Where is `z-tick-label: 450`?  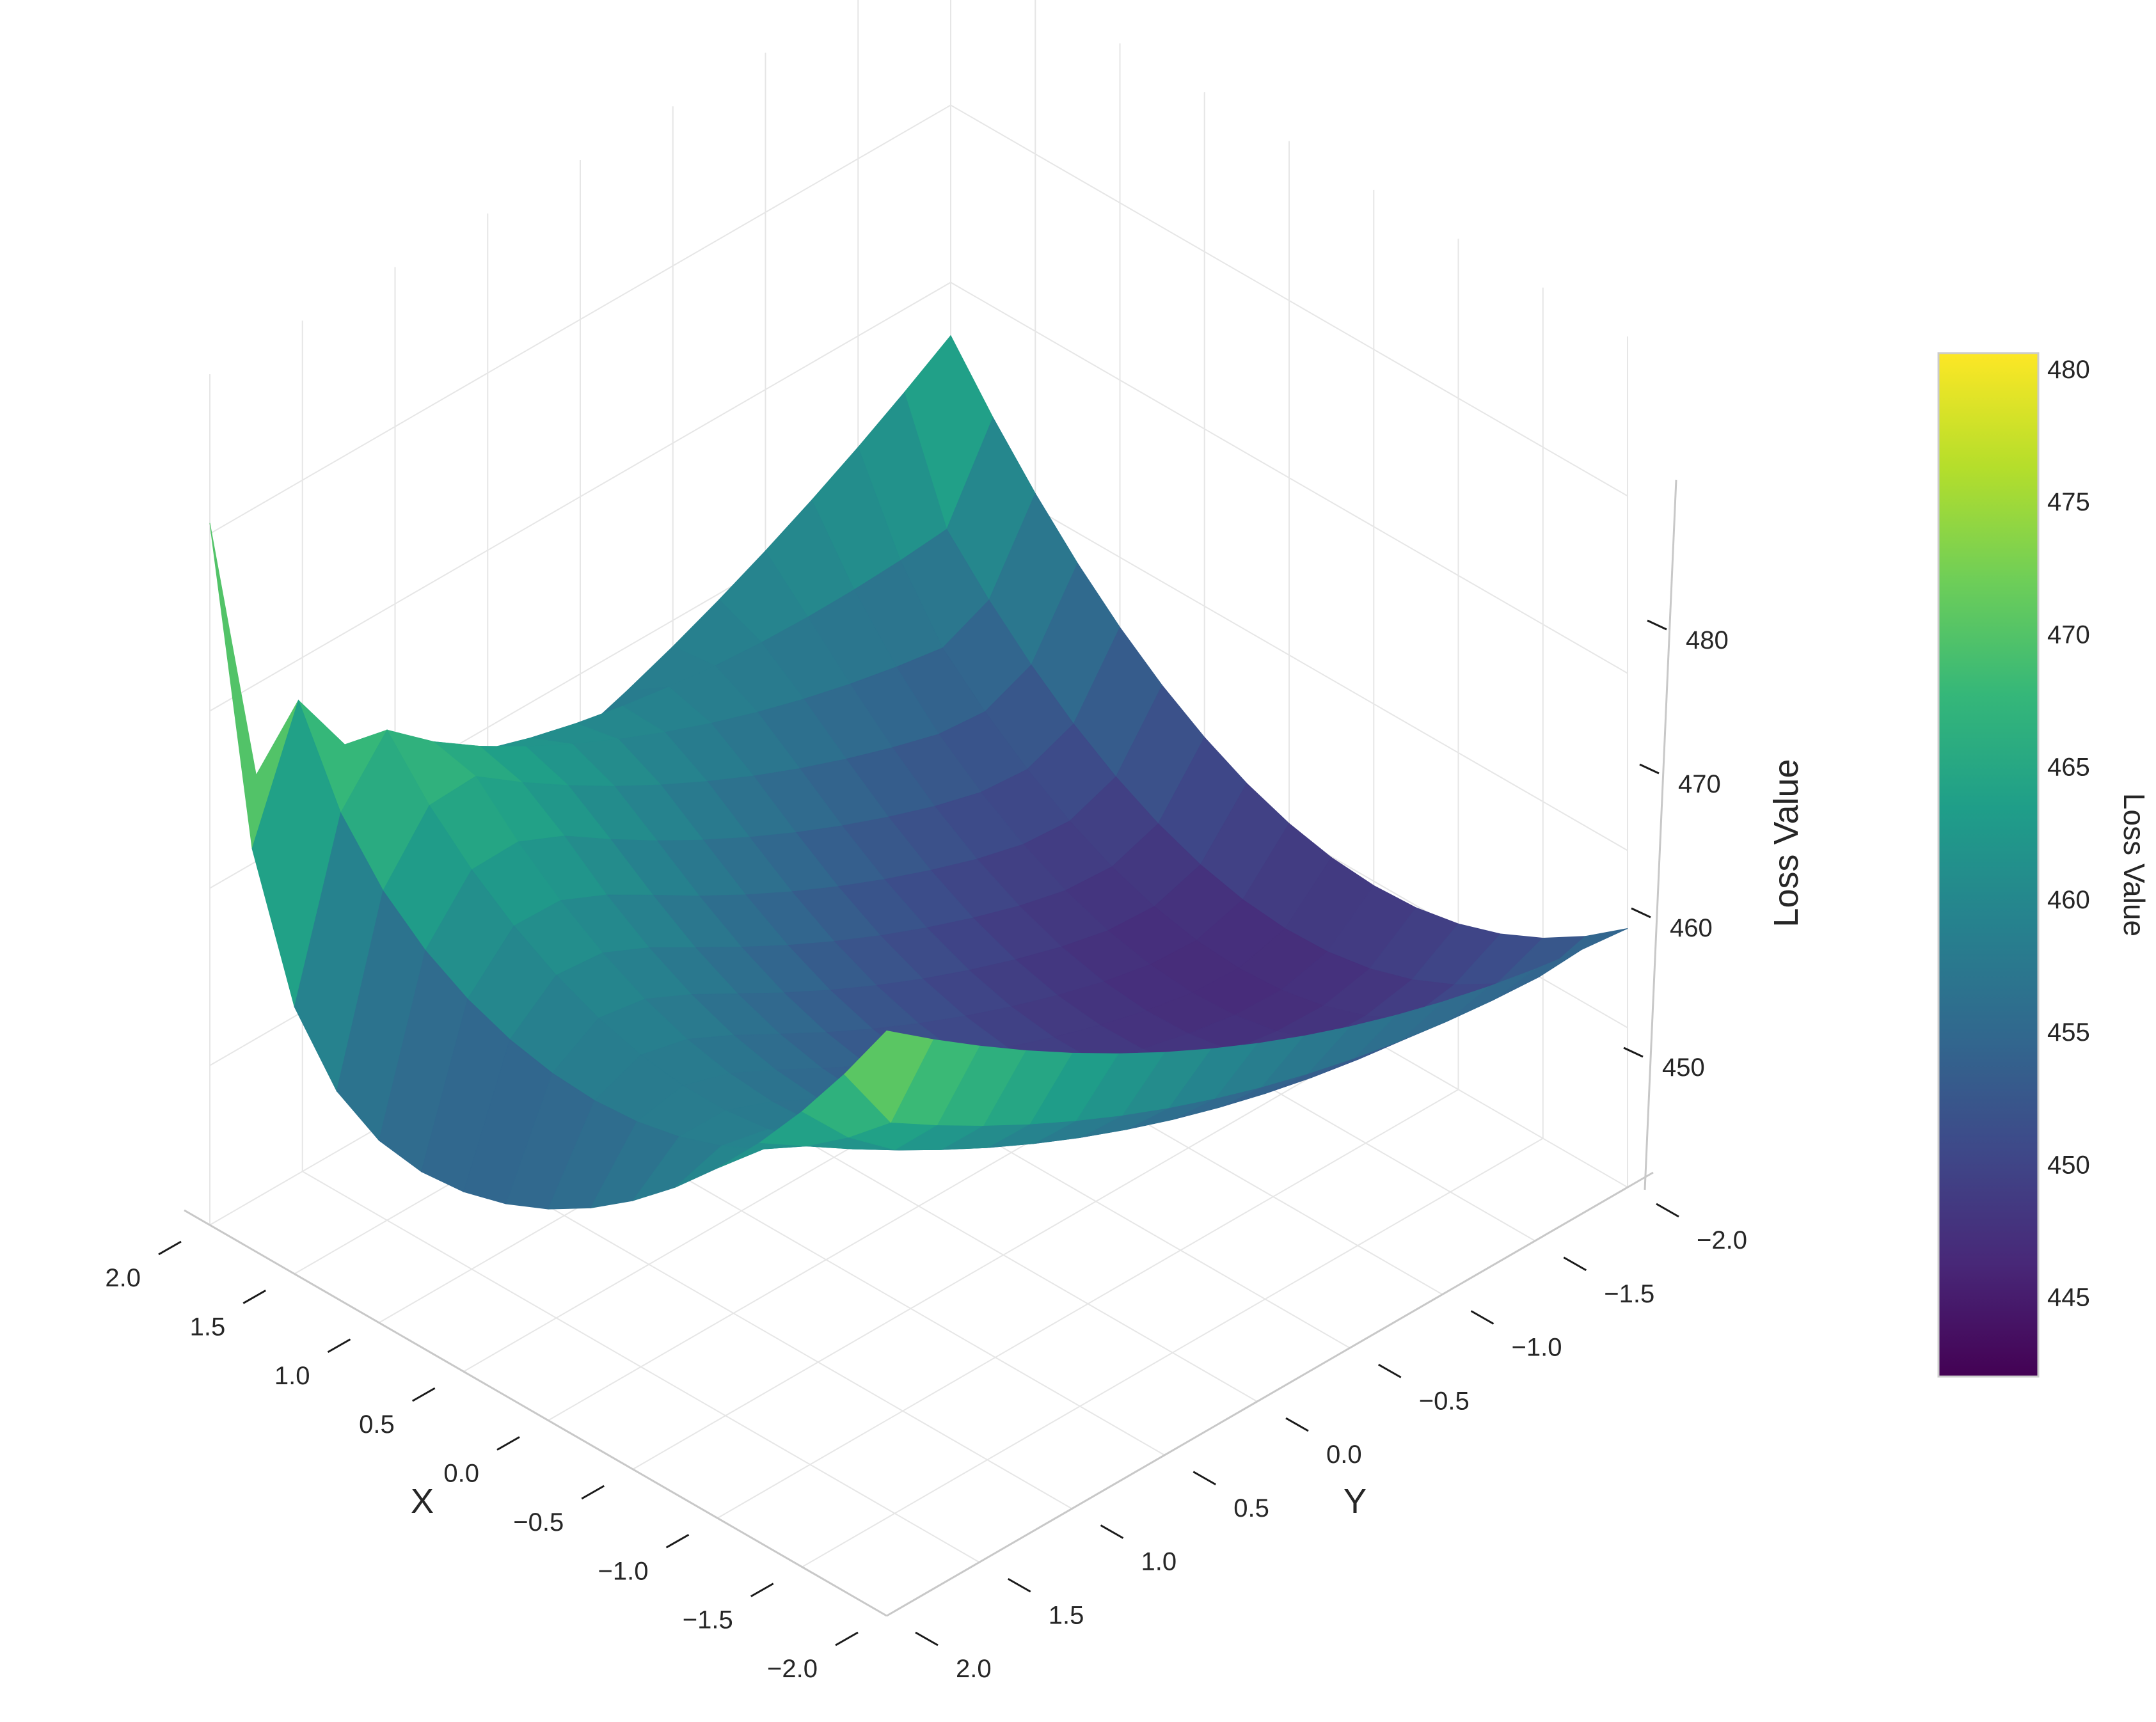
z-tick-label: 450 is located at coordinates (1683, 1068).